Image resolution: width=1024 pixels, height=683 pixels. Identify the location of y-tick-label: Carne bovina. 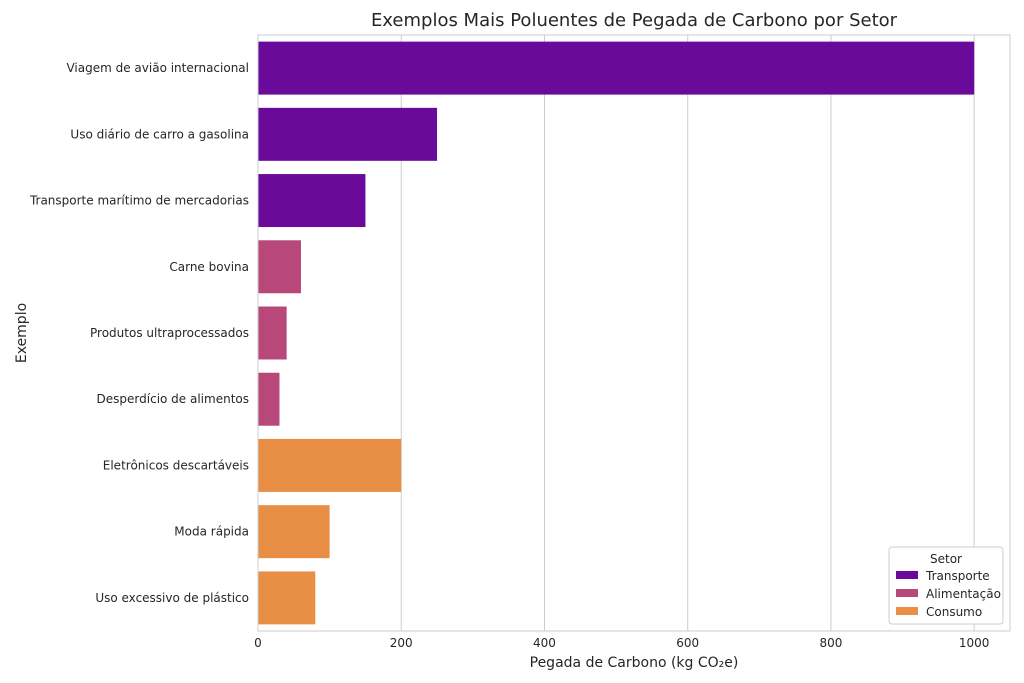
(209, 267).